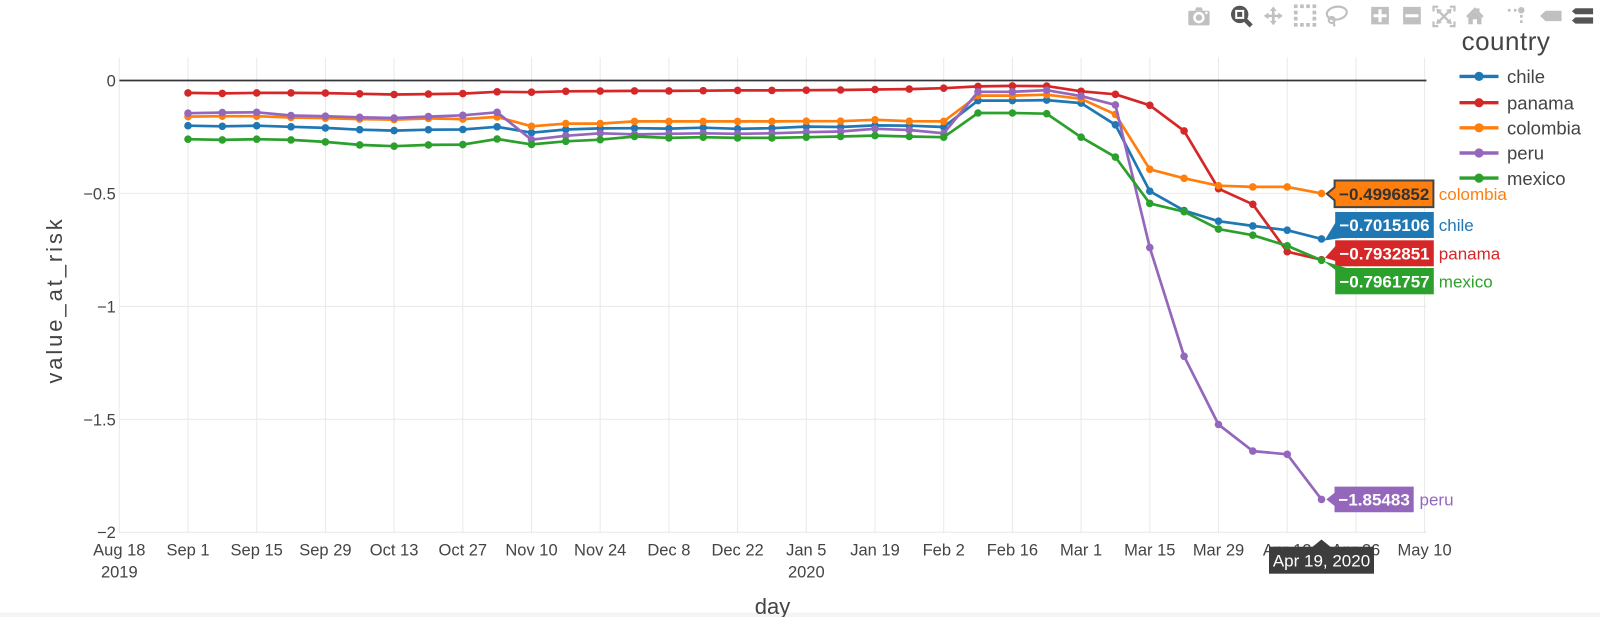 The width and height of the screenshot is (1600, 617). I want to click on svg-text: Sep 1, so click(187, 551).